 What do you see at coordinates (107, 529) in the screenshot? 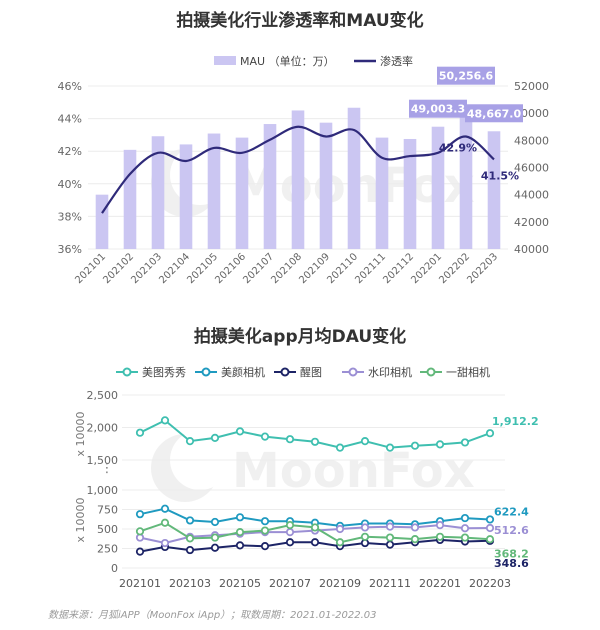
I see `y-lower-tick-label: 500` at bounding box center [107, 529].